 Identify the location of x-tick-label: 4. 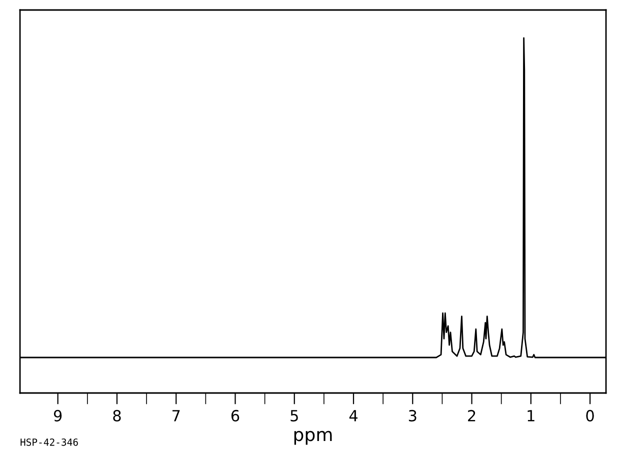
(353, 416).